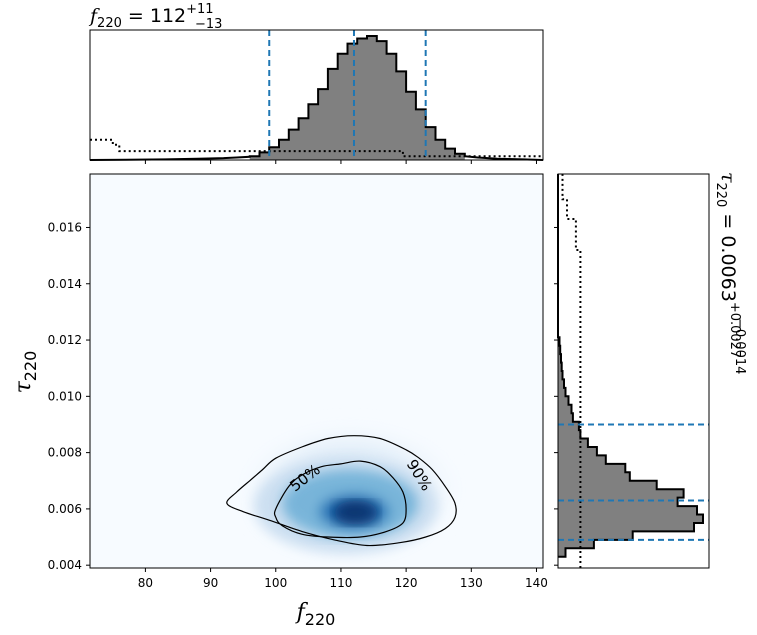  What do you see at coordinates (30, 366) in the screenshot?
I see `y-axis-subscript: 220` at bounding box center [30, 366].